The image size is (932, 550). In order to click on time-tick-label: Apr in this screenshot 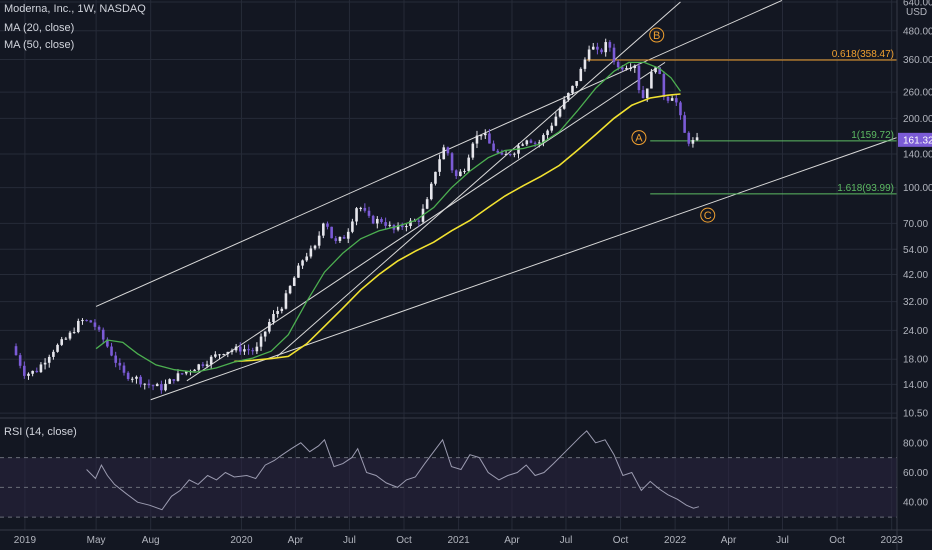, I will do `click(512, 540)`.